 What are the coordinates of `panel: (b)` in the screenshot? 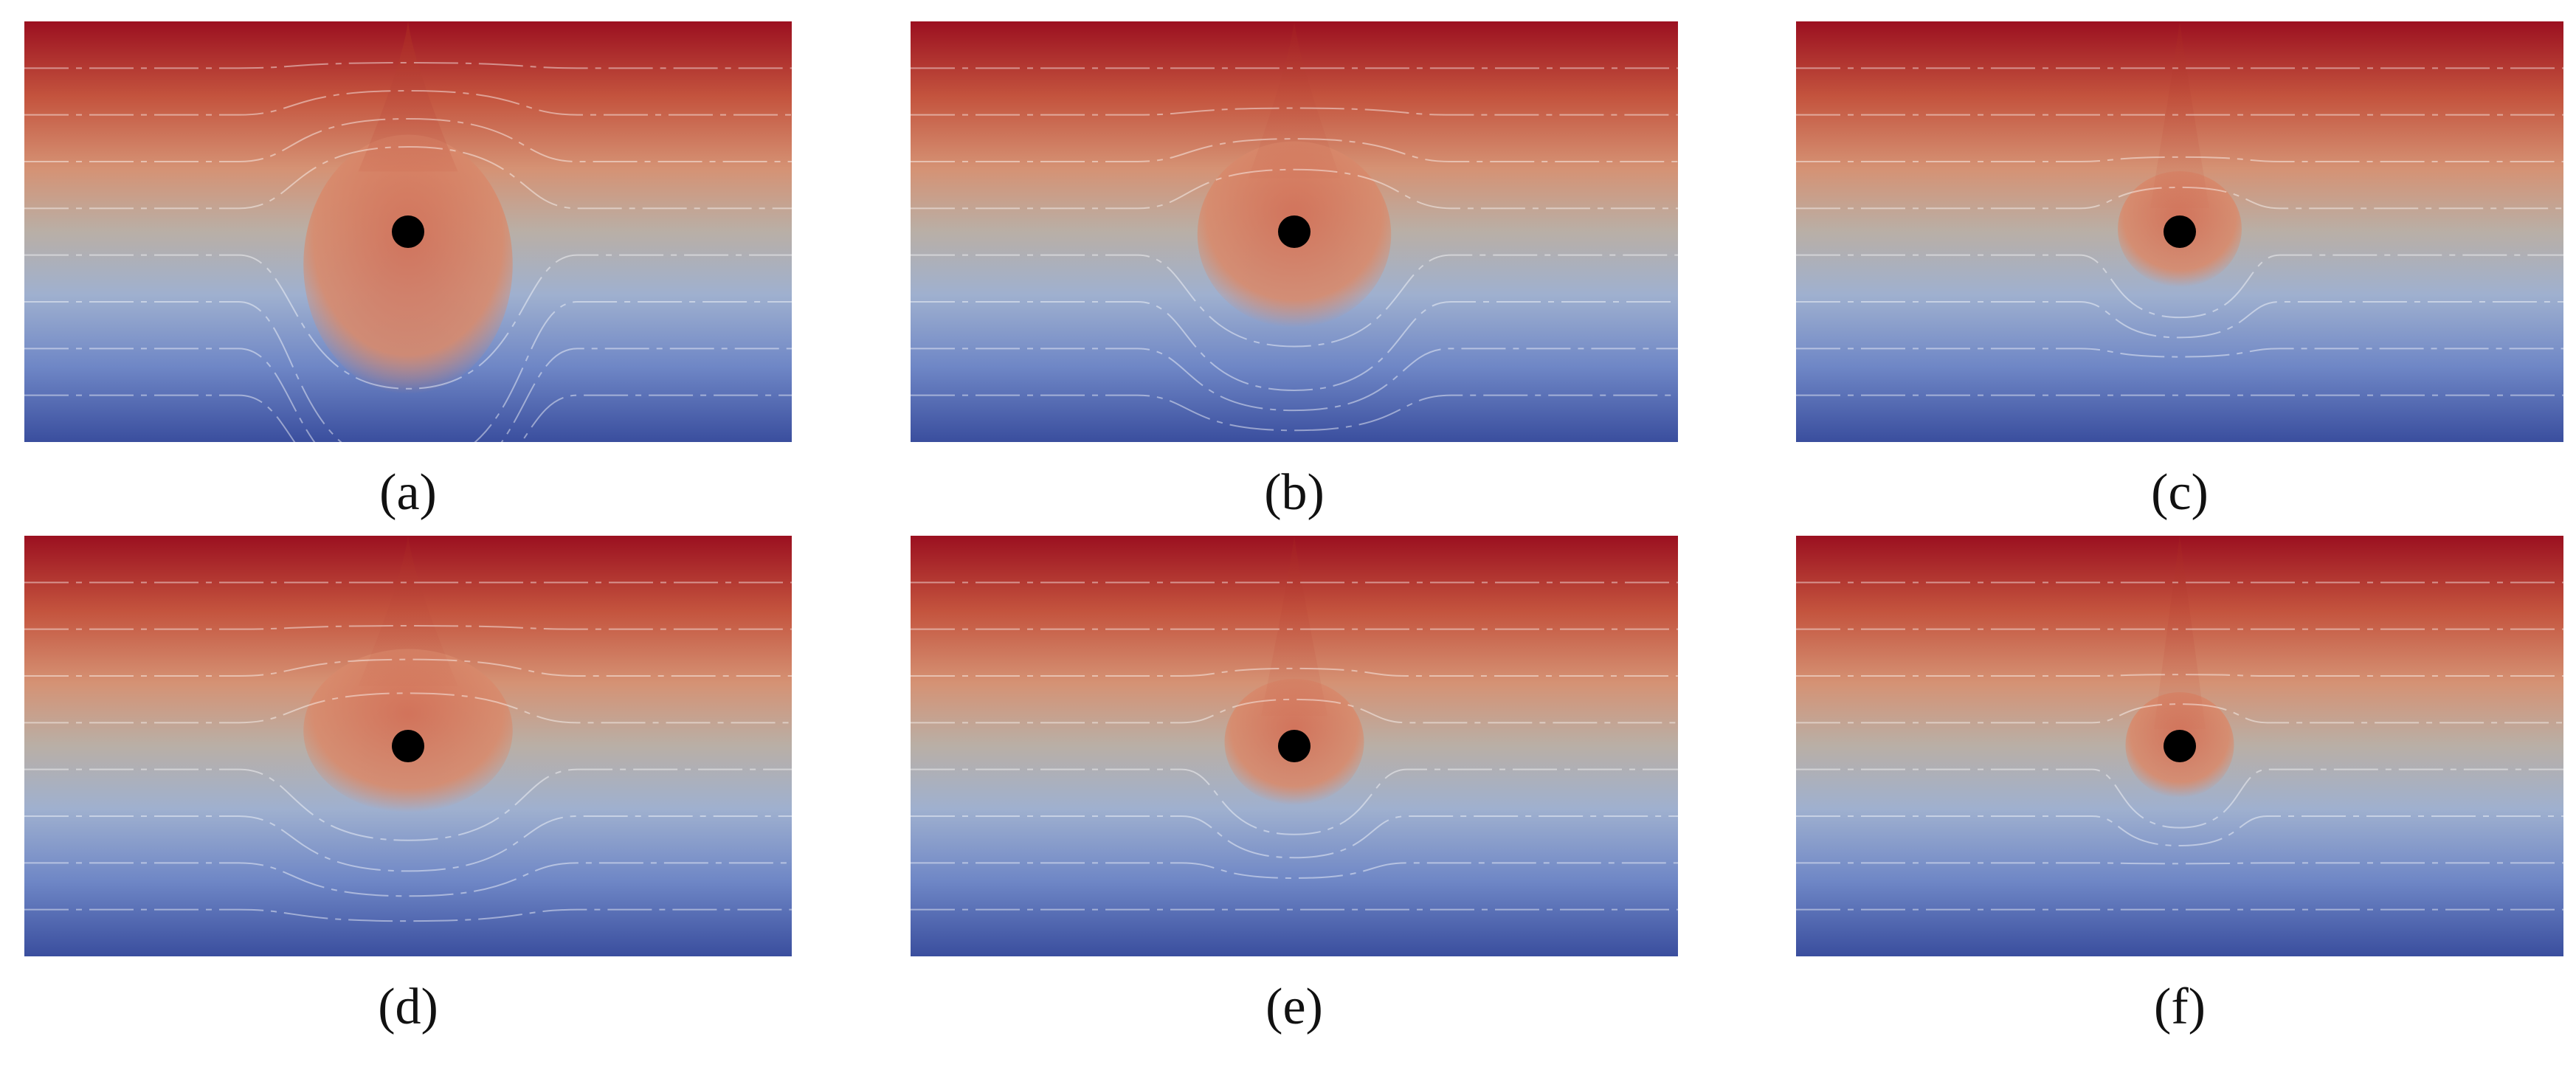 It's located at (1294, 271).